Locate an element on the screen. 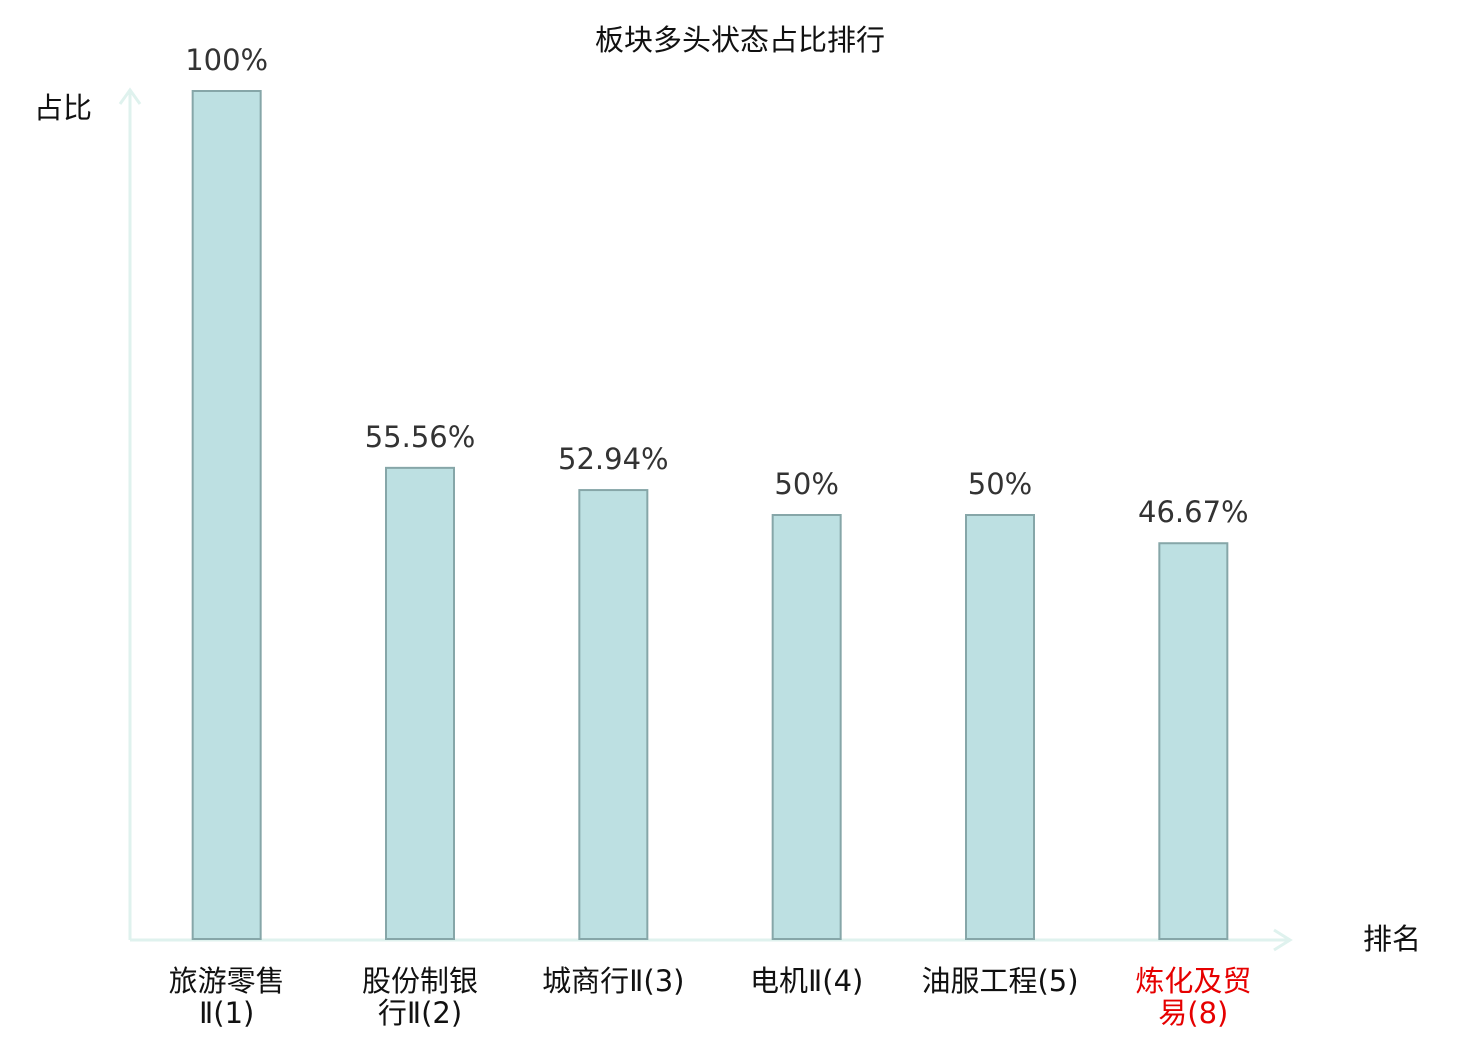 The image size is (1480, 1040). value-label: 46.67% is located at coordinates (1193, 512).